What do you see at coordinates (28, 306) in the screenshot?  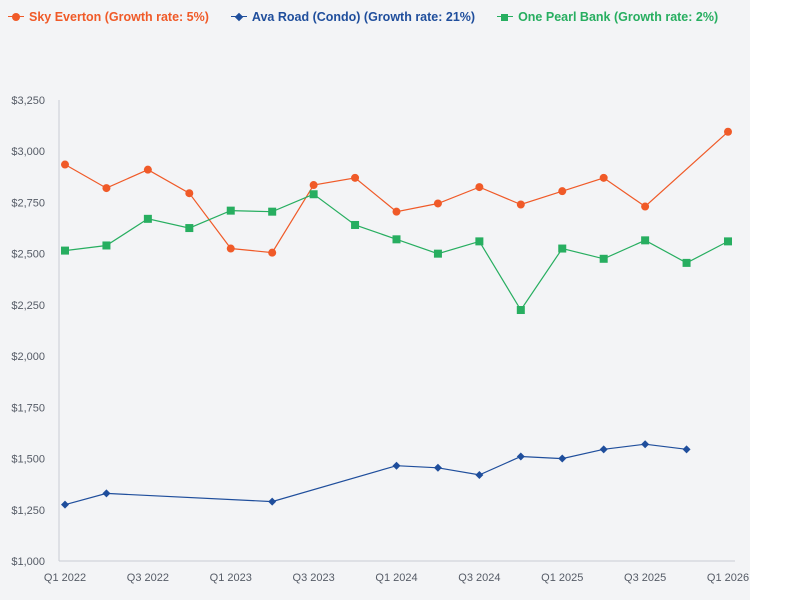 I see `y-tick-label: $2,250` at bounding box center [28, 306].